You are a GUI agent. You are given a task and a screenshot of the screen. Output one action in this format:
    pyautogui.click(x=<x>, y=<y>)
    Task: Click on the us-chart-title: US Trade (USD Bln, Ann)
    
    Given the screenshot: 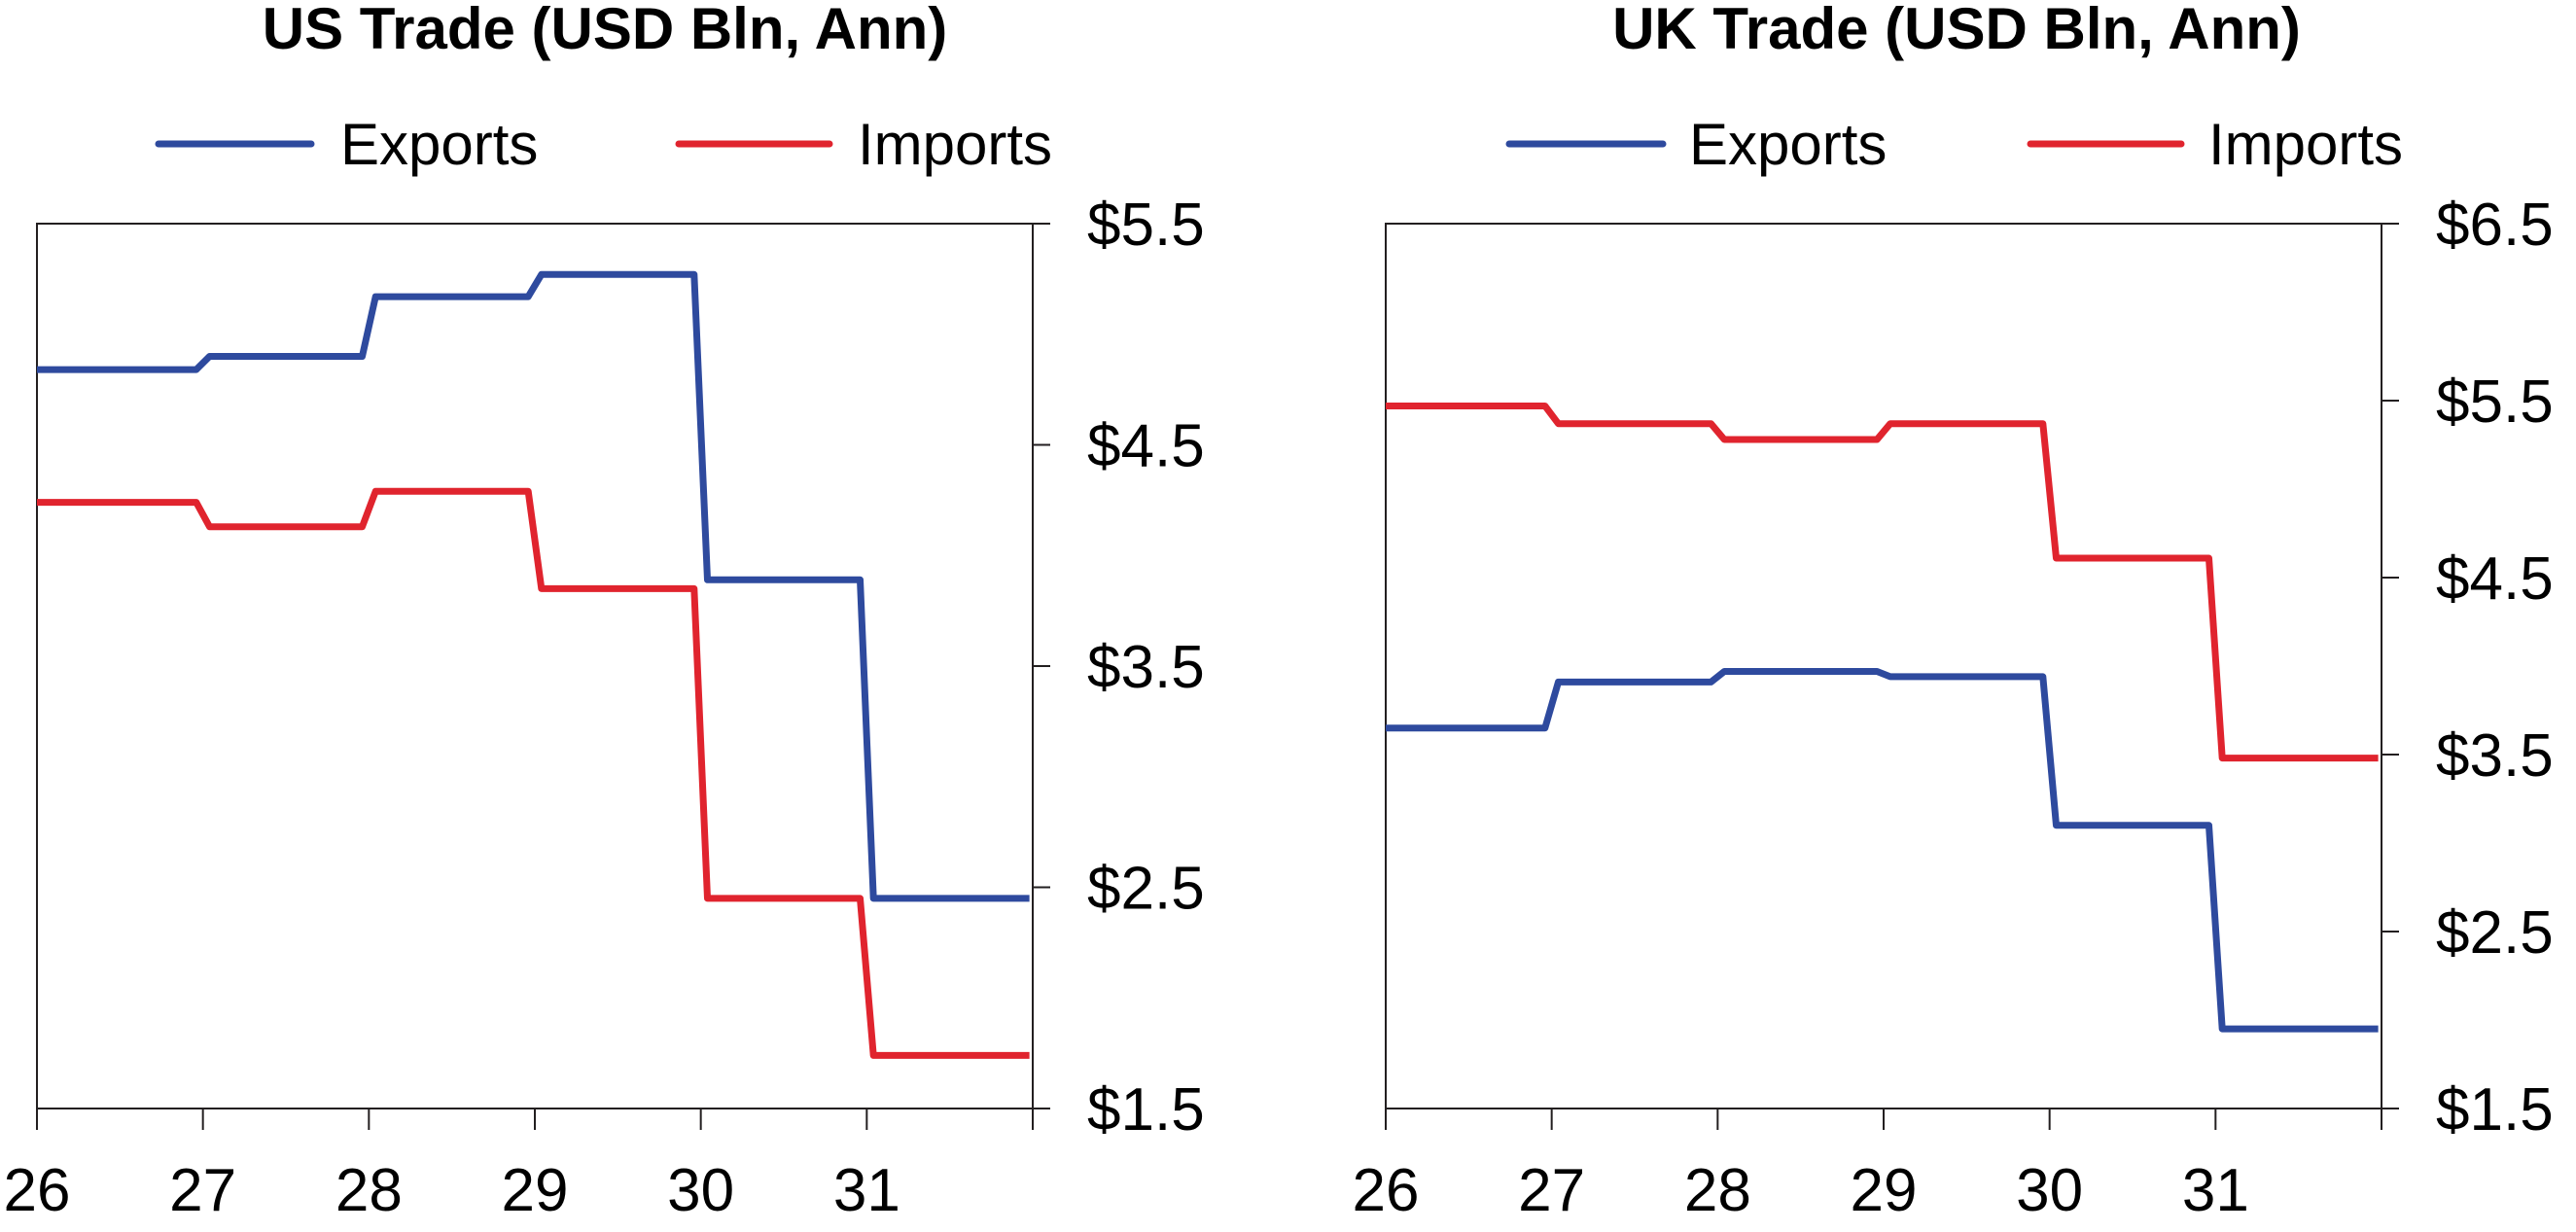 What is the action you would take?
    pyautogui.click(x=605, y=30)
    